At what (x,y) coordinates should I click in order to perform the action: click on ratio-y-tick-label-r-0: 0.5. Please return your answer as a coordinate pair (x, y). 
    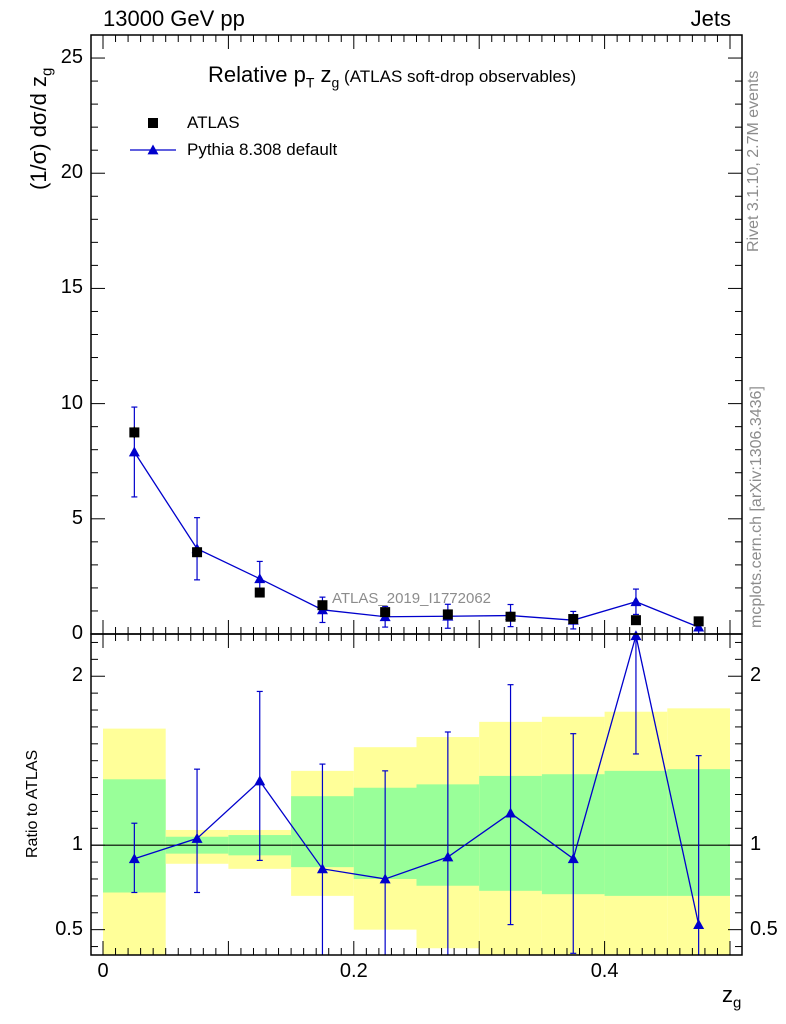
    Looking at the image, I should click on (764, 928).